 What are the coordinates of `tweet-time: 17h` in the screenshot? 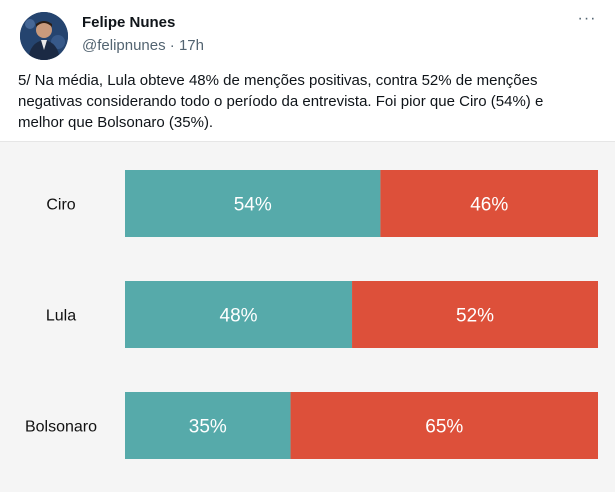 It's located at (191, 45).